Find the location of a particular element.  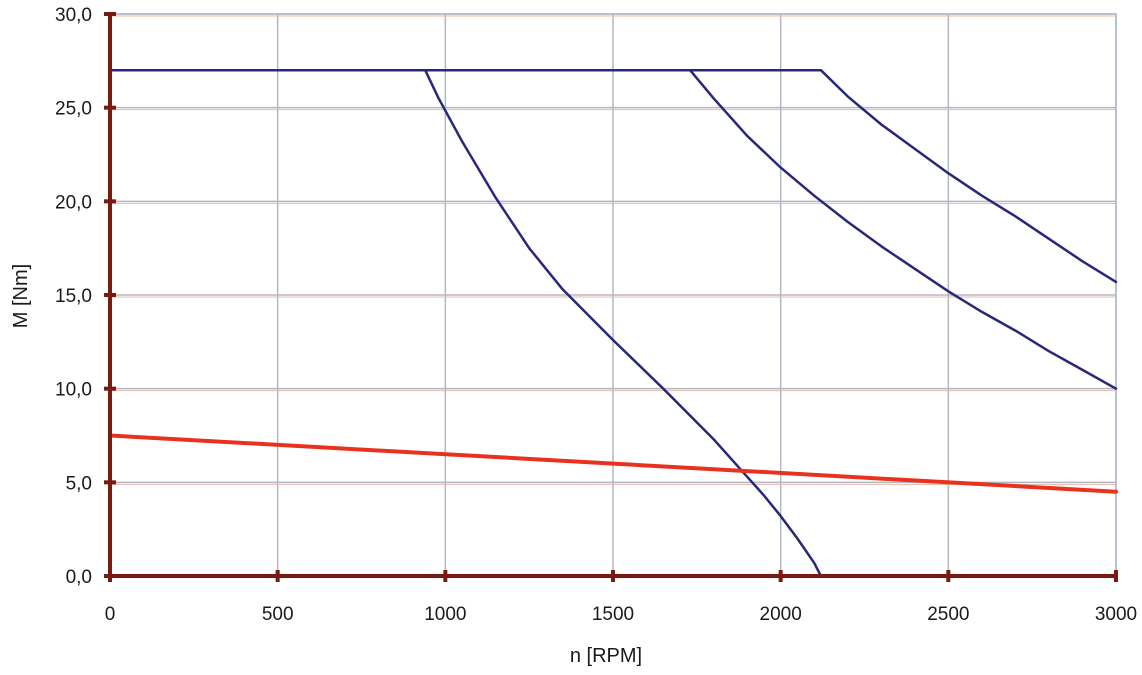

y-tick-label: 5,0 is located at coordinates (79, 483).